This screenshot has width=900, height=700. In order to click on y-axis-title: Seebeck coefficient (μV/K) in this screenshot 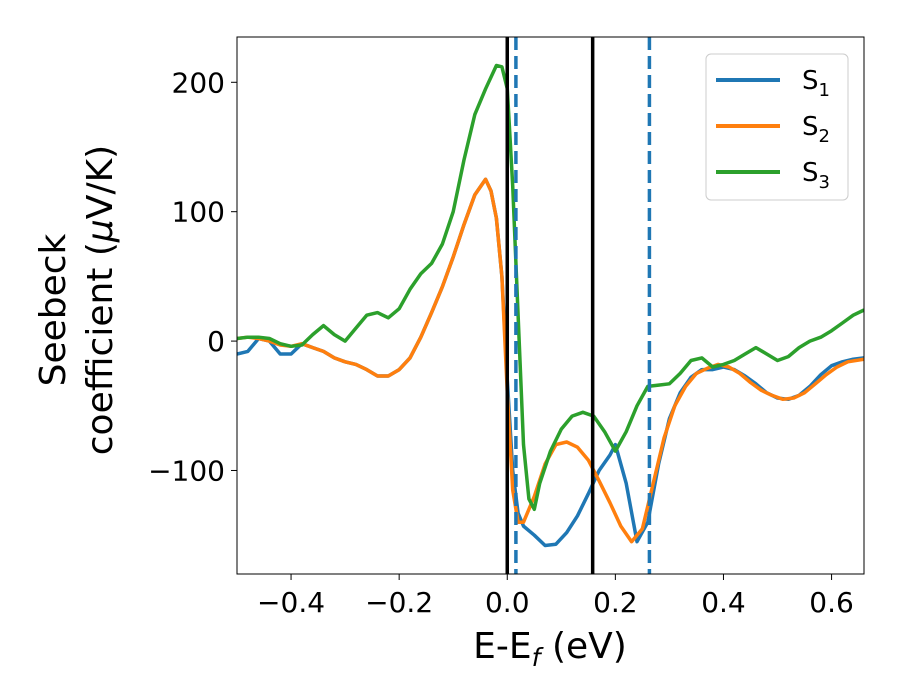, I will do `click(77, 300)`.